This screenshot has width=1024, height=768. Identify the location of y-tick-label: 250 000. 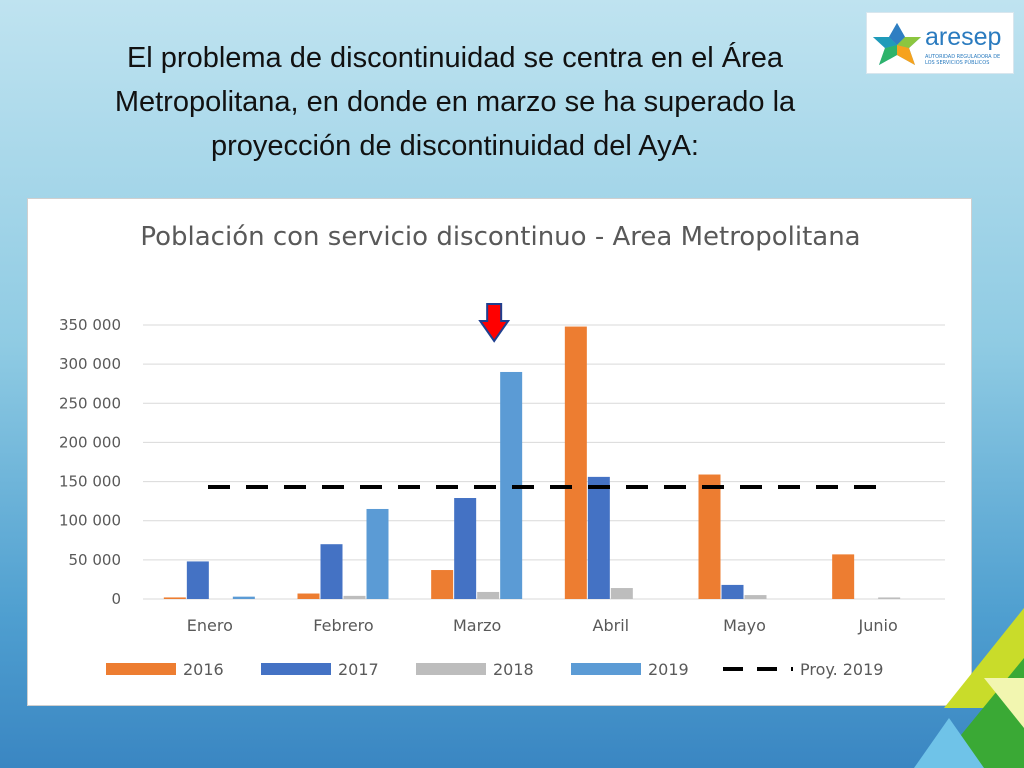
(90, 403).